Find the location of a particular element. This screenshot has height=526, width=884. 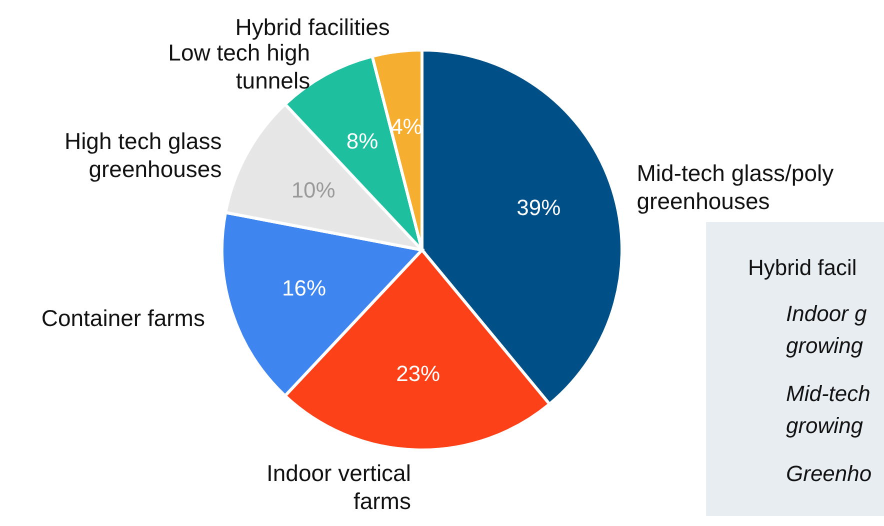

slice-label: Mid-tech glass/poly greenhouses is located at coordinates (735, 187).